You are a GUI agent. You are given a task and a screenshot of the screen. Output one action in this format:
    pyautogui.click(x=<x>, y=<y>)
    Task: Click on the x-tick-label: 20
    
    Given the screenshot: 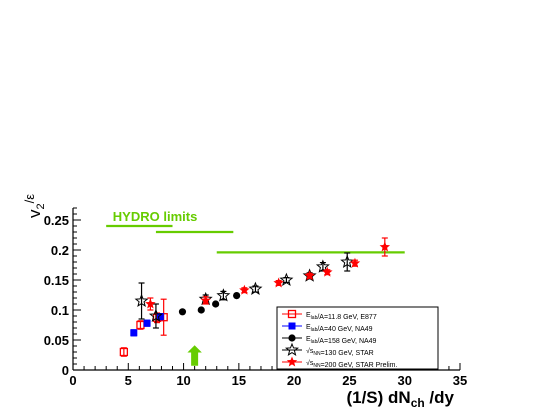 What is the action you would take?
    pyautogui.click(x=294, y=380)
    